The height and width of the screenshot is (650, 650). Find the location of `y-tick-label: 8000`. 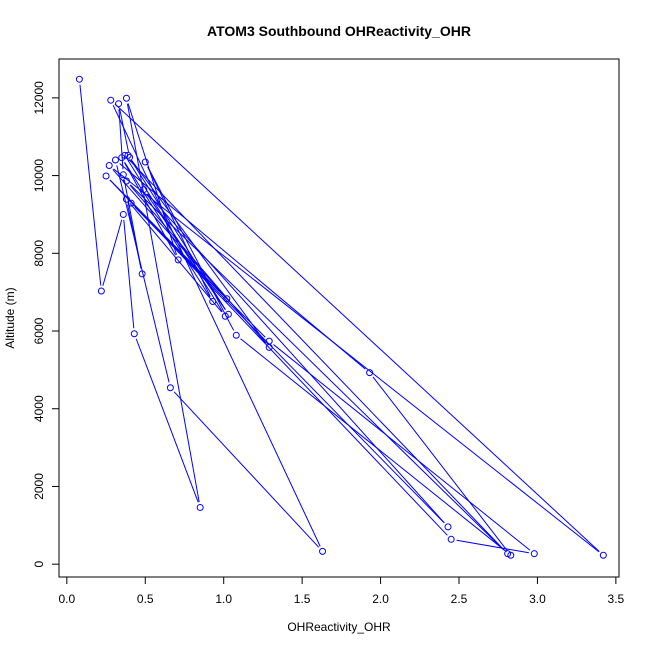

y-tick-label: 8000 is located at coordinates (39, 253).